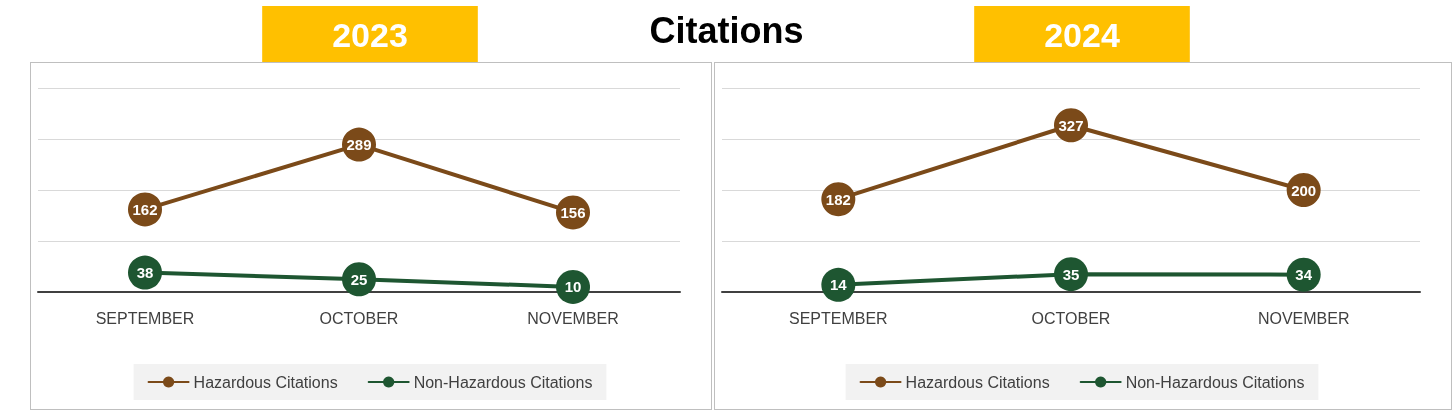  What do you see at coordinates (1304, 275) in the screenshot?
I see `data-label: 34` at bounding box center [1304, 275].